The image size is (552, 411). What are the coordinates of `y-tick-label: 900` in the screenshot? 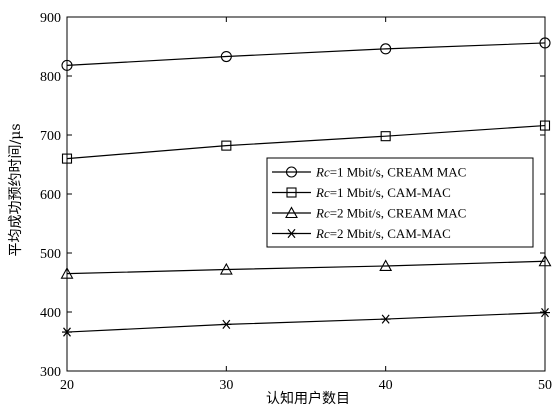 It's located at (50, 18).